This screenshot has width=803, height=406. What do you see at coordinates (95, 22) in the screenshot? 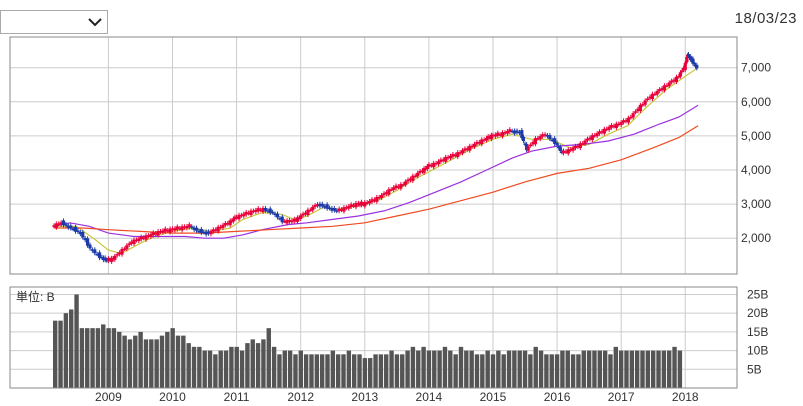
I see `chevron-down-icon` at bounding box center [95, 22].